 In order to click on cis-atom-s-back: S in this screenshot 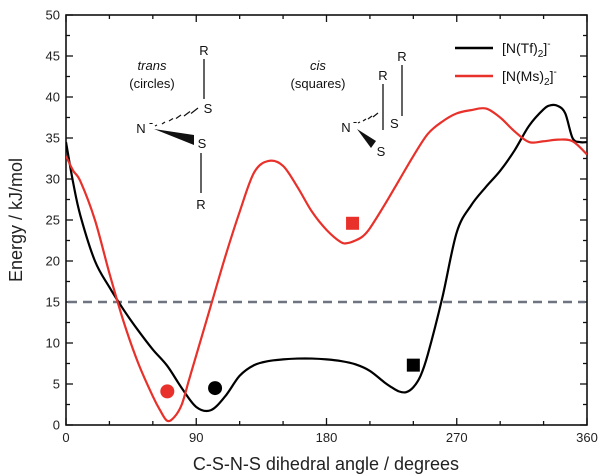, I will do `click(394, 123)`.